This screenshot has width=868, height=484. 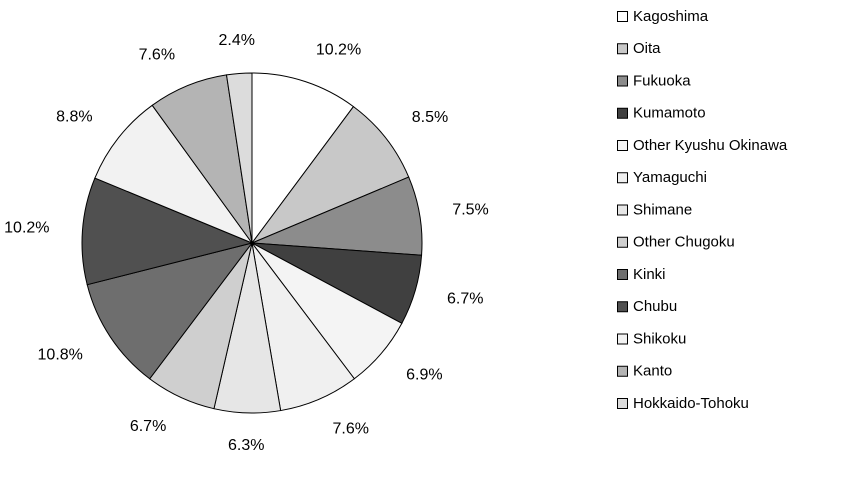 What do you see at coordinates (691, 403) in the screenshot?
I see `legend-label: Hokkaido-Tohoku` at bounding box center [691, 403].